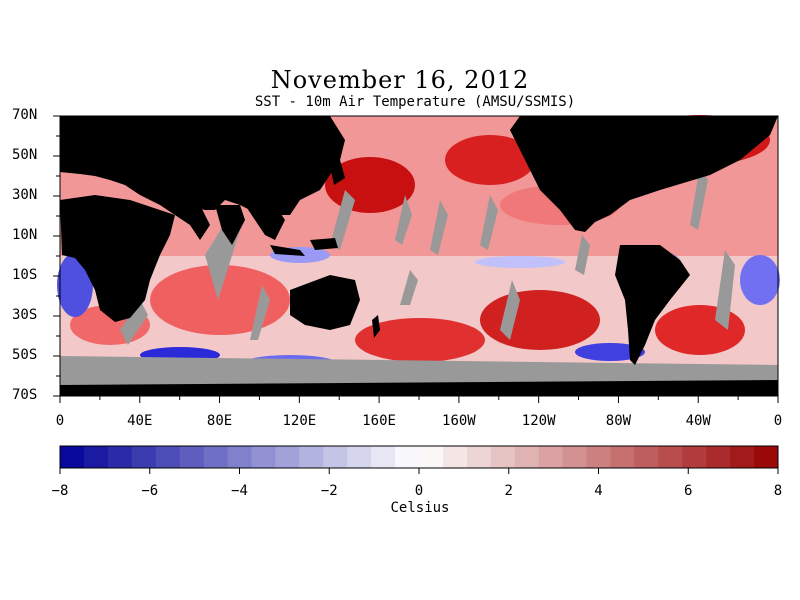 This screenshot has height=600, width=800. Describe the element at coordinates (760, 280) in the screenshot. I see `cool-anomaly-atlantic` at that location.